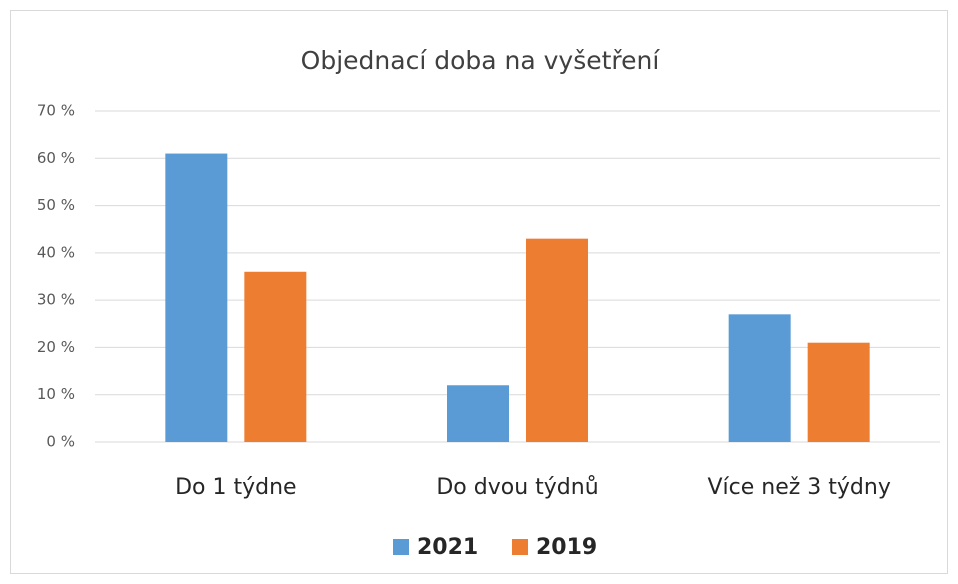 The image size is (958, 584). Describe the element at coordinates (56, 347) in the screenshot. I see `y-tick-label: 20 %` at that location.